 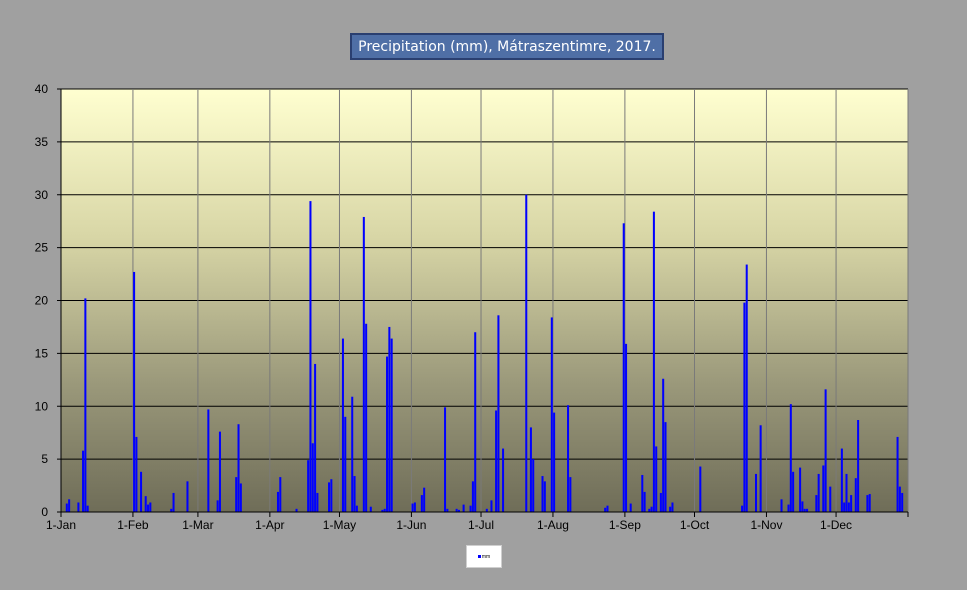 What do you see at coordinates (133, 525) in the screenshot?
I see `x-tick-label-1: 1-Feb` at bounding box center [133, 525].